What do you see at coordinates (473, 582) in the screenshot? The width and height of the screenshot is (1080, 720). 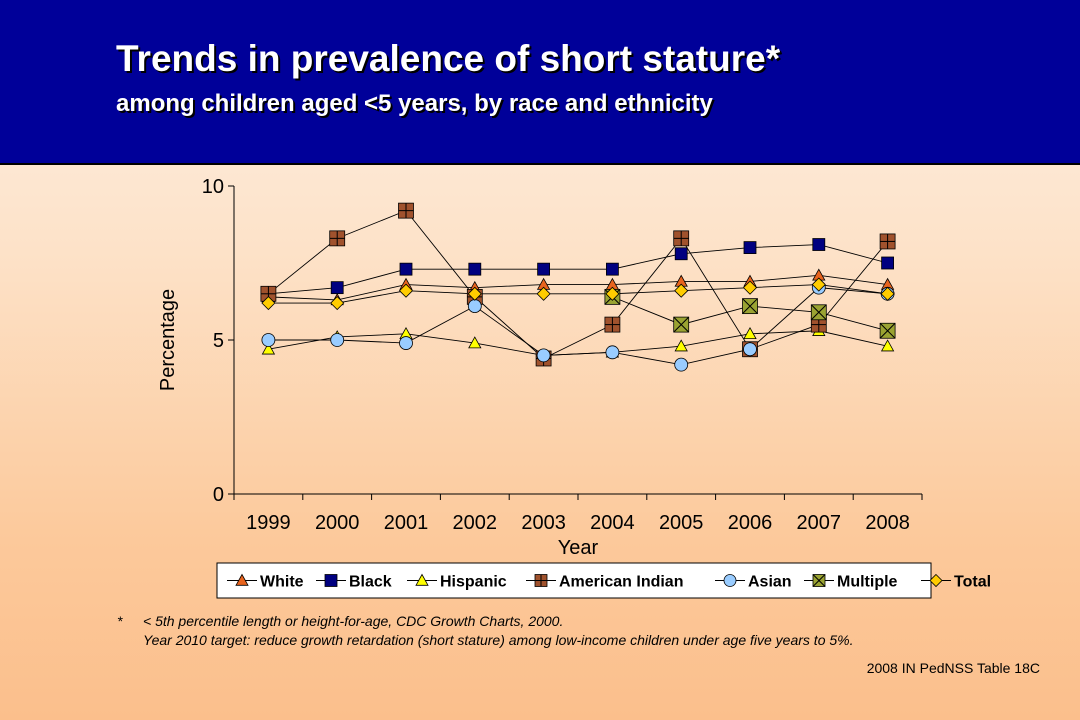 I see `legend-label: Hispanic` at bounding box center [473, 582].